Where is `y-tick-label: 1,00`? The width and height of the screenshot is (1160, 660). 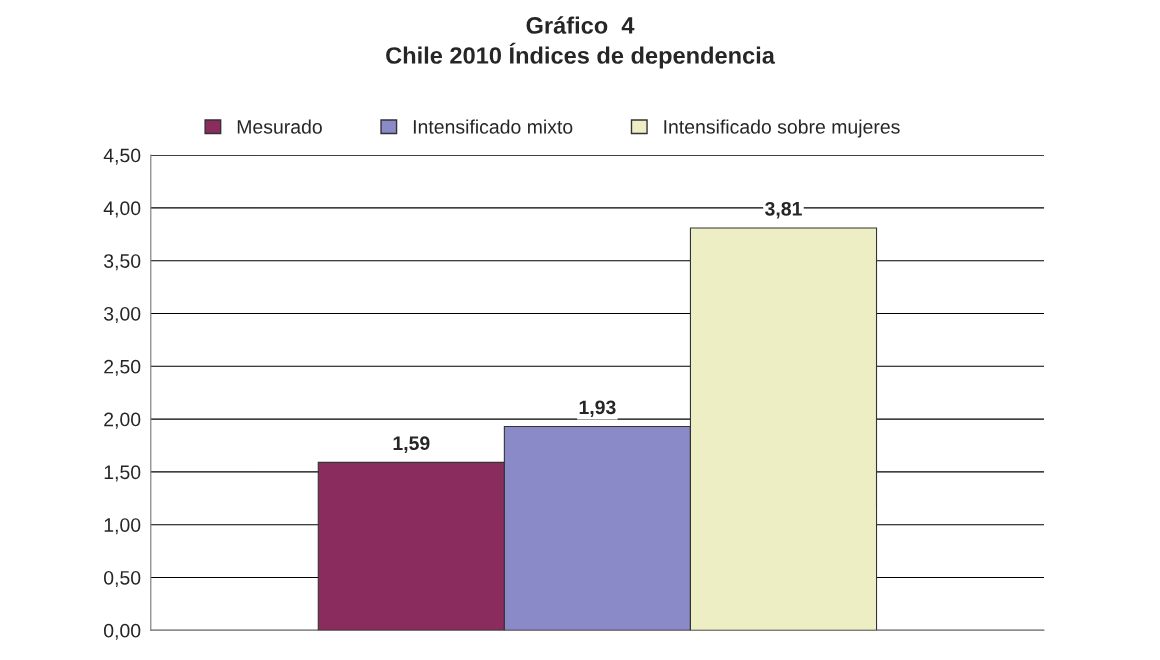
y-tick-label: 1,00 is located at coordinates (122, 526).